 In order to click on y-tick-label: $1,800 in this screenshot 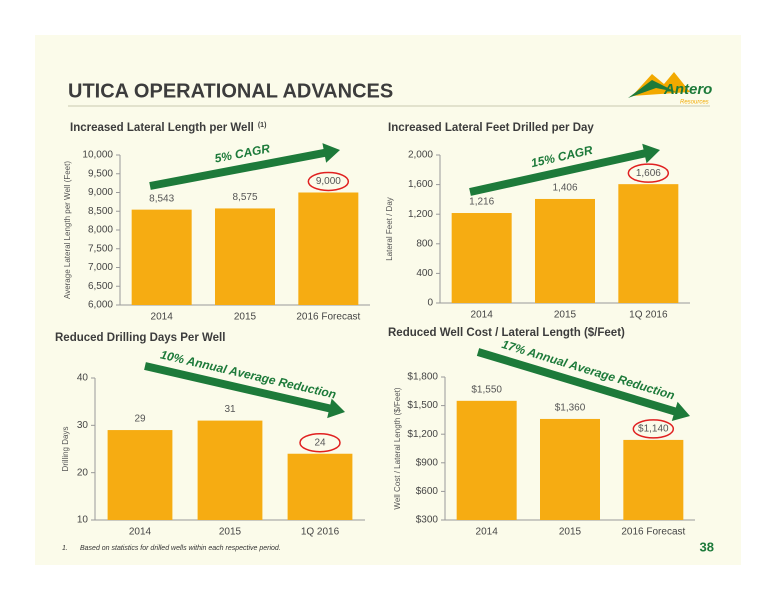, I will do `click(422, 377)`.